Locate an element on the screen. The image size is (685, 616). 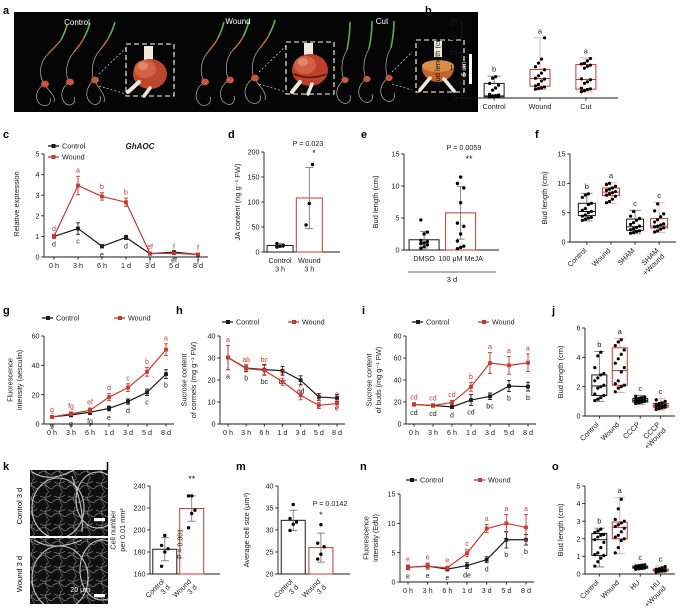
y-axis-label: Sucrose content of buds (mg g⁻¹ FW) is located at coordinates (373, 380).